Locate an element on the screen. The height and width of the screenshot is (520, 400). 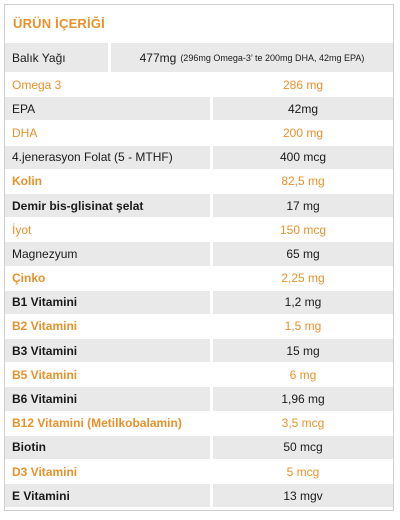
table-row: B3 Vitamini 15 mg is located at coordinates (199, 350).